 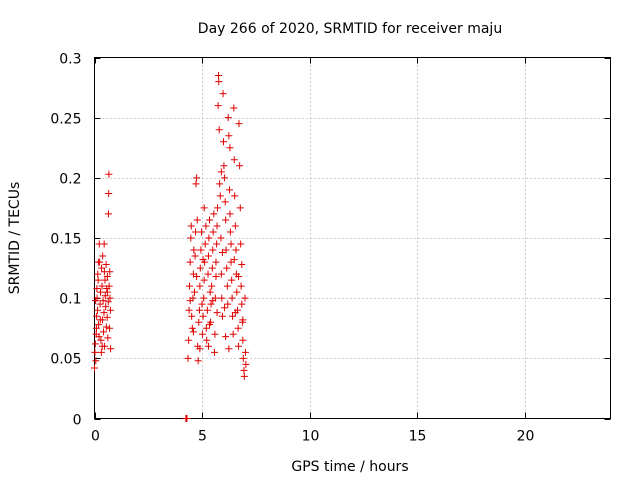 I want to click on x-tick-label: 5, so click(x=202, y=437).